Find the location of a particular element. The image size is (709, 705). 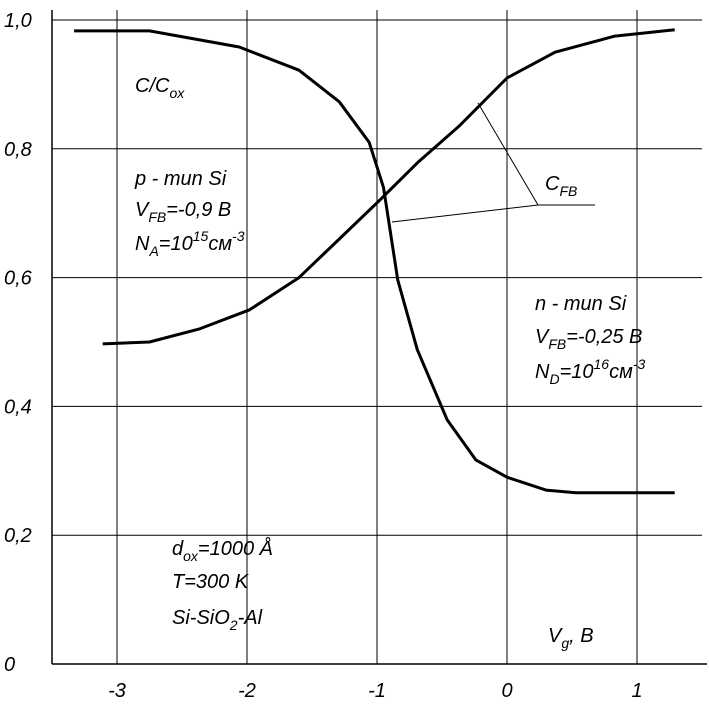

annotation-text: =1000 Å is located at coordinates (235, 548).